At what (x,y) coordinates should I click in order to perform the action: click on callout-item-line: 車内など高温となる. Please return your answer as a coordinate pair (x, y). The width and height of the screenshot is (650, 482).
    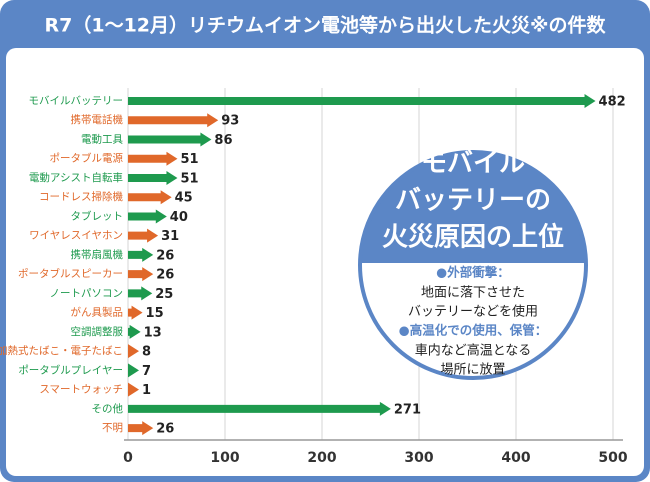
    Looking at the image, I should click on (473, 351).